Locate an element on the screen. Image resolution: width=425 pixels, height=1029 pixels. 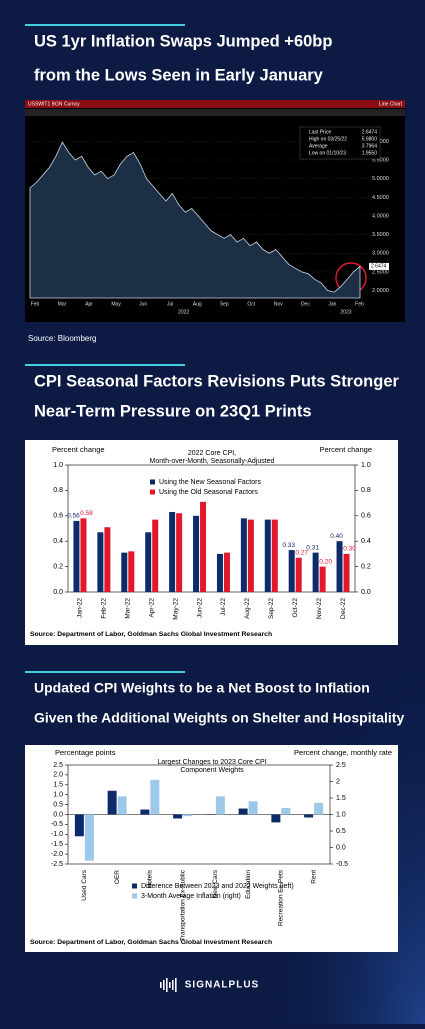
x-tick-label: Used Cars is located at coordinates (84, 884).